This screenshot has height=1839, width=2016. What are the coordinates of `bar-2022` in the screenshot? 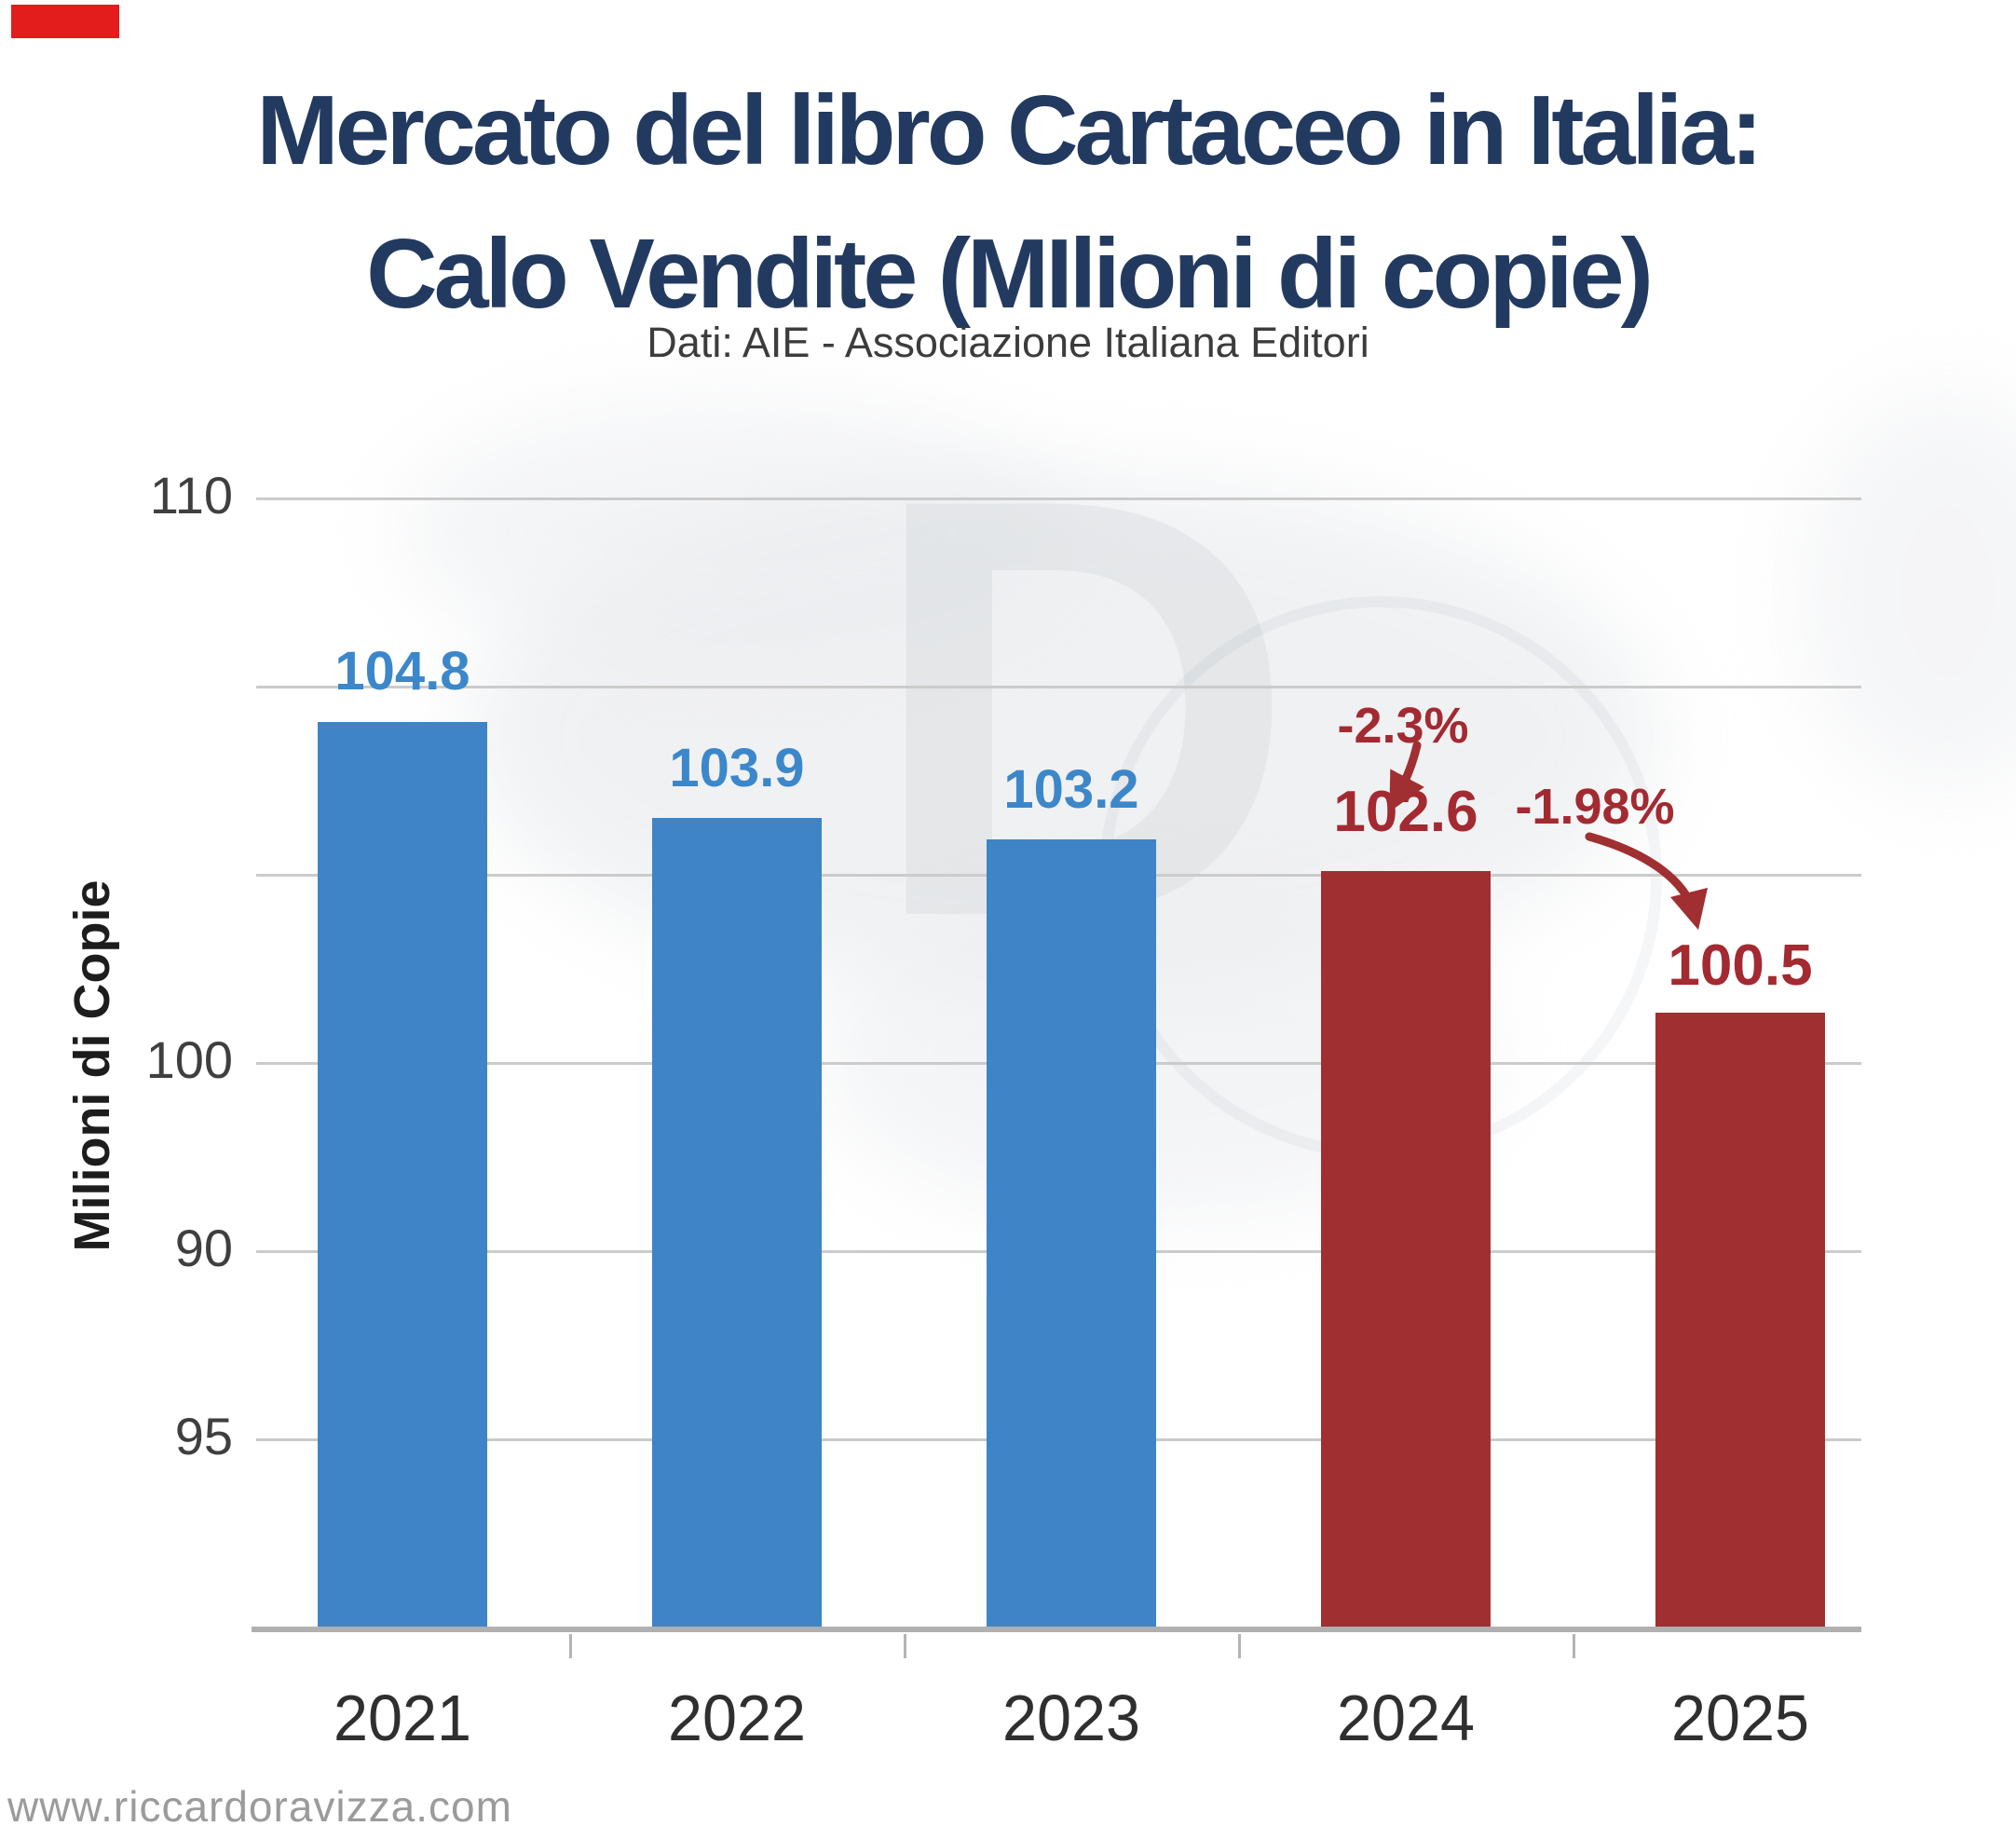 It's located at (737, 1222).